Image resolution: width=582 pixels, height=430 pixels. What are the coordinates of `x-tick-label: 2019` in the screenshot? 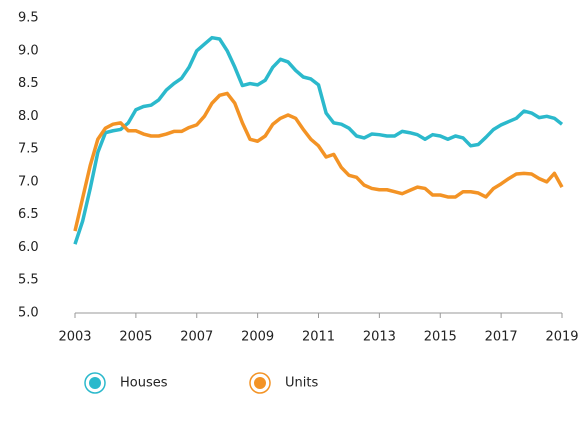 It's located at (561, 337).